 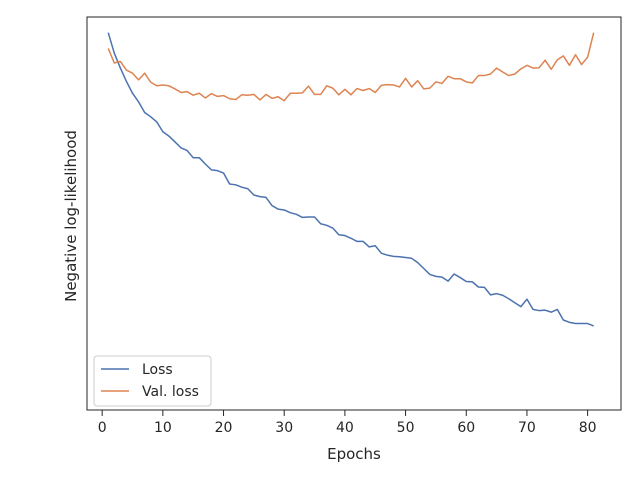 What do you see at coordinates (152, 381) in the screenshot?
I see `legend: Loss Val. loss` at bounding box center [152, 381].